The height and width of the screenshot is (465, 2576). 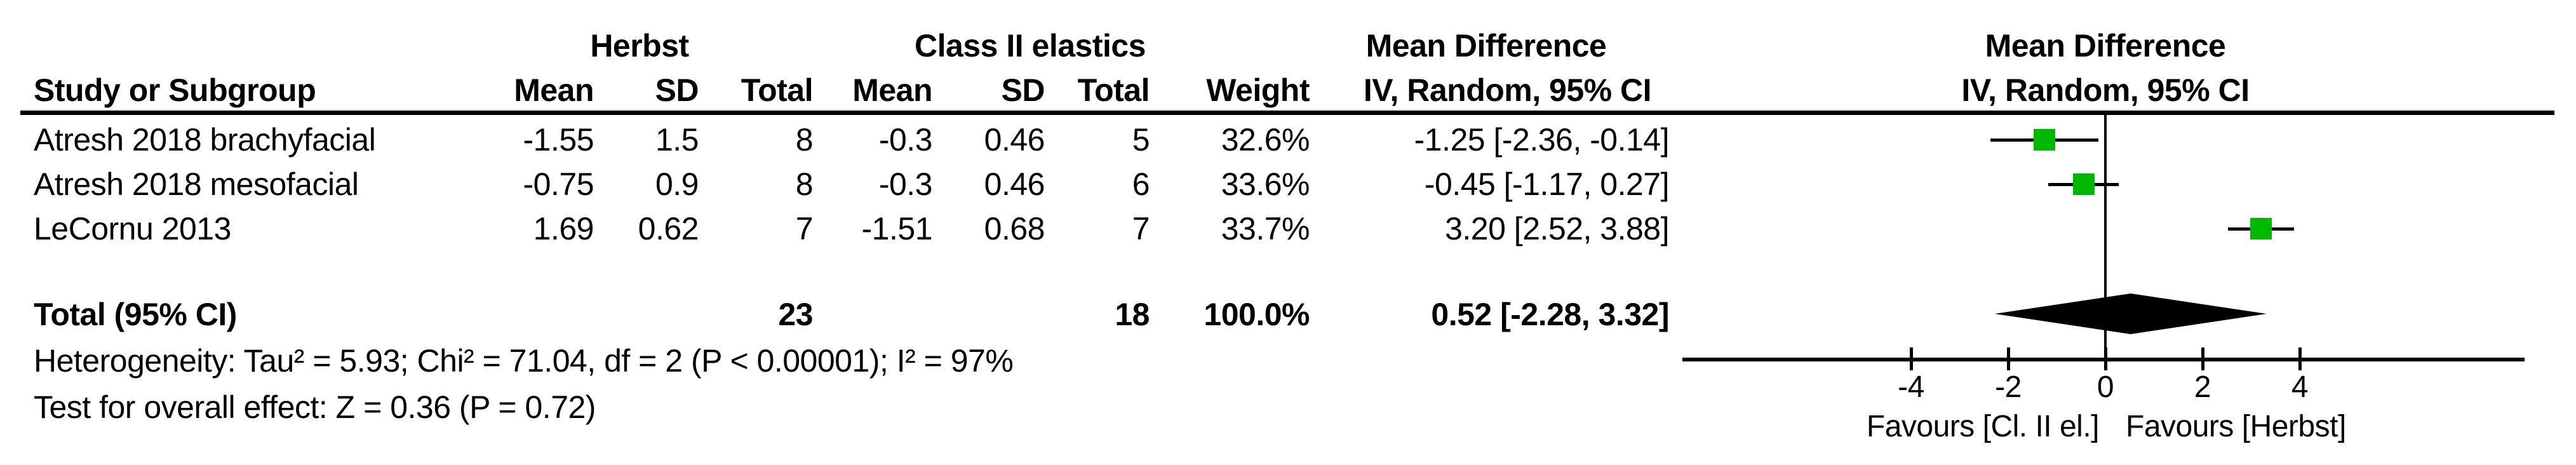 I want to click on stat-header-mean-difference: Mean Difference, so click(x=1486, y=46).